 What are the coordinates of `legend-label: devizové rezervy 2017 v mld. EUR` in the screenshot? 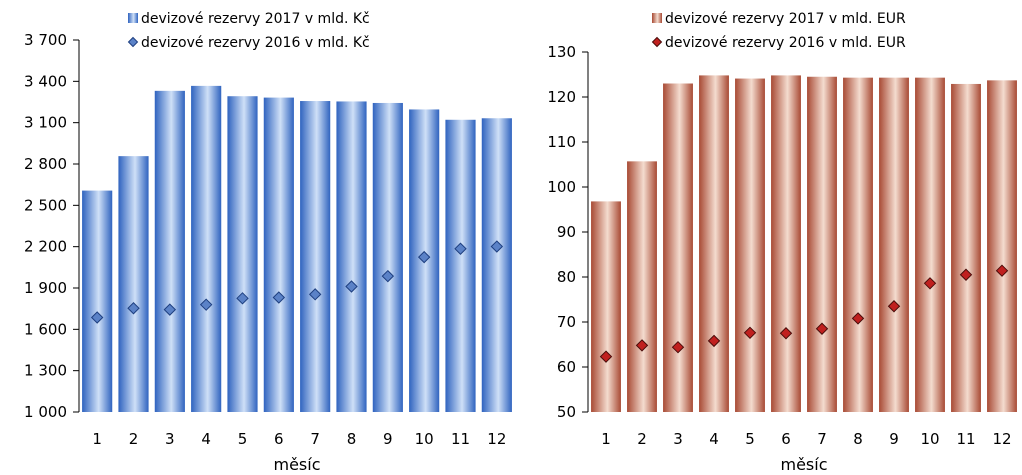 It's located at (785, 19).